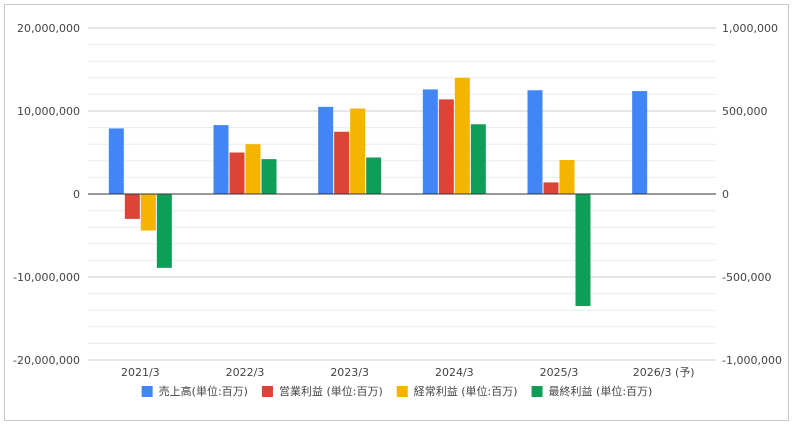 Image resolution: width=794 pixels, height=426 pixels. I want to click on x-tick-label: 2021/3, so click(140, 372).